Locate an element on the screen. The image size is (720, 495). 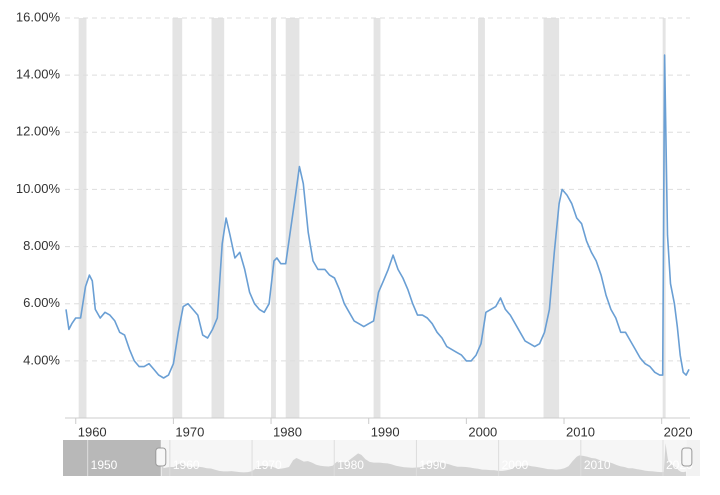
navigator-label: 1980 is located at coordinates (350, 465).